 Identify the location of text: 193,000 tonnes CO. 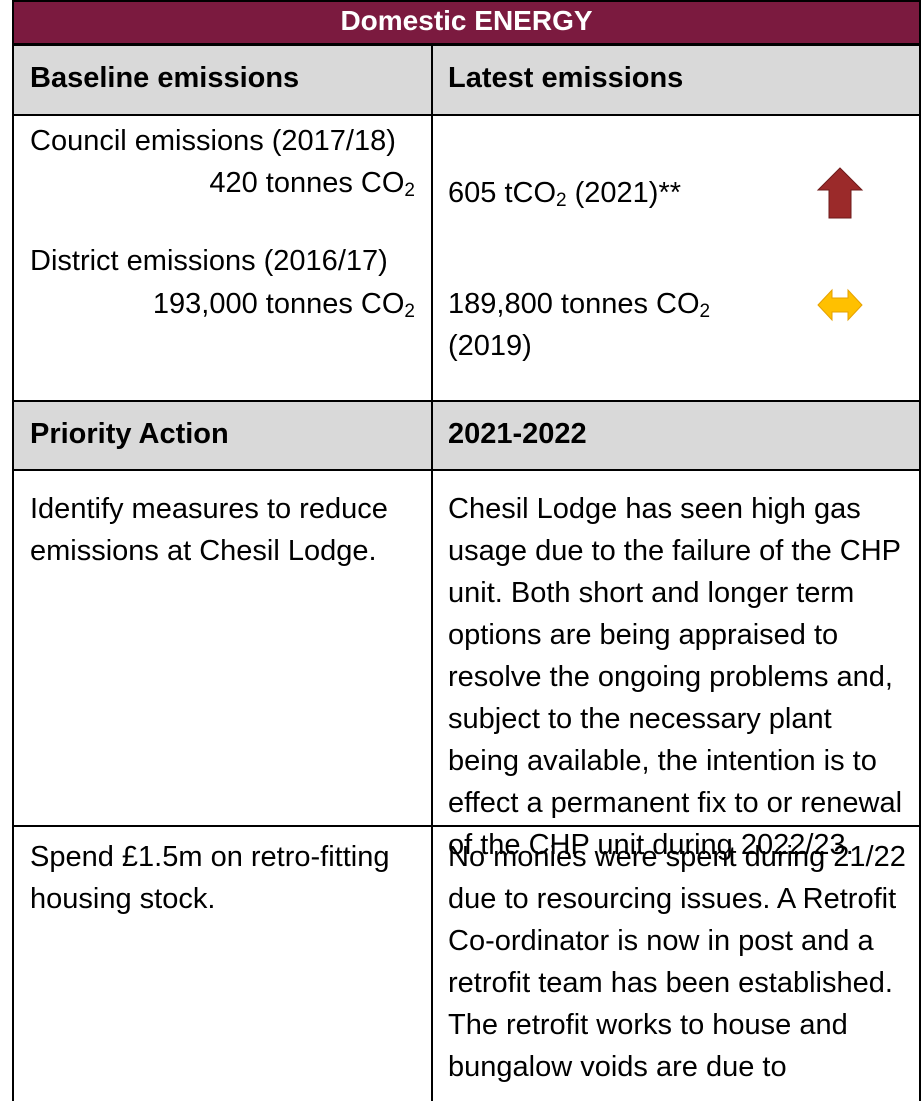
(278, 304).